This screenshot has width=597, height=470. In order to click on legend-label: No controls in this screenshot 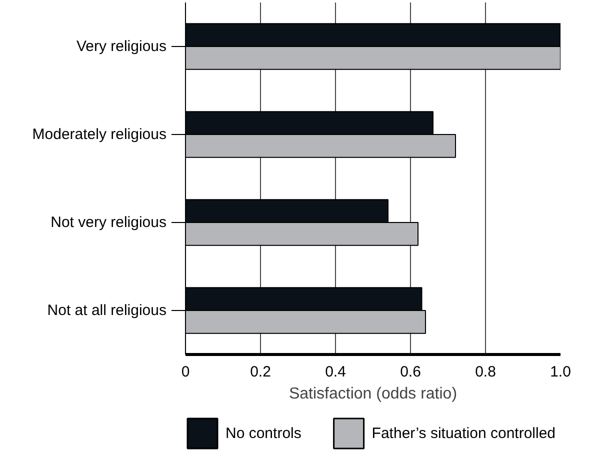, I will do `click(264, 433)`.